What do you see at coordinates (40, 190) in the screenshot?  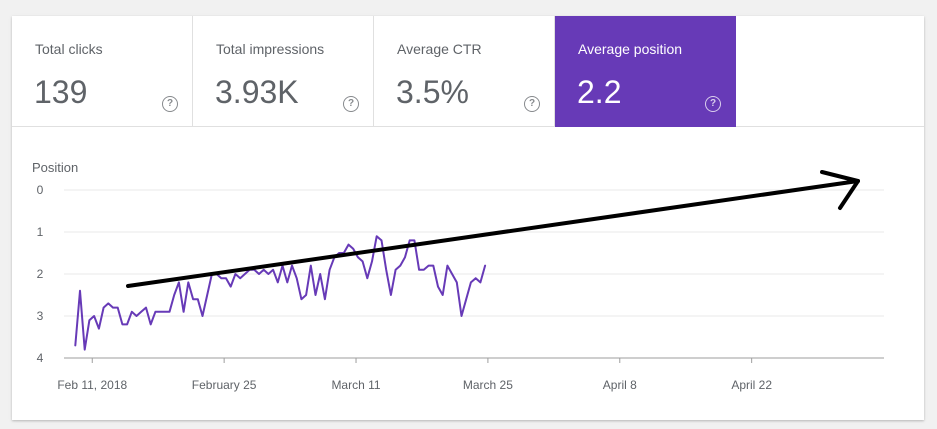 I see `y-tick-label: 0` at bounding box center [40, 190].